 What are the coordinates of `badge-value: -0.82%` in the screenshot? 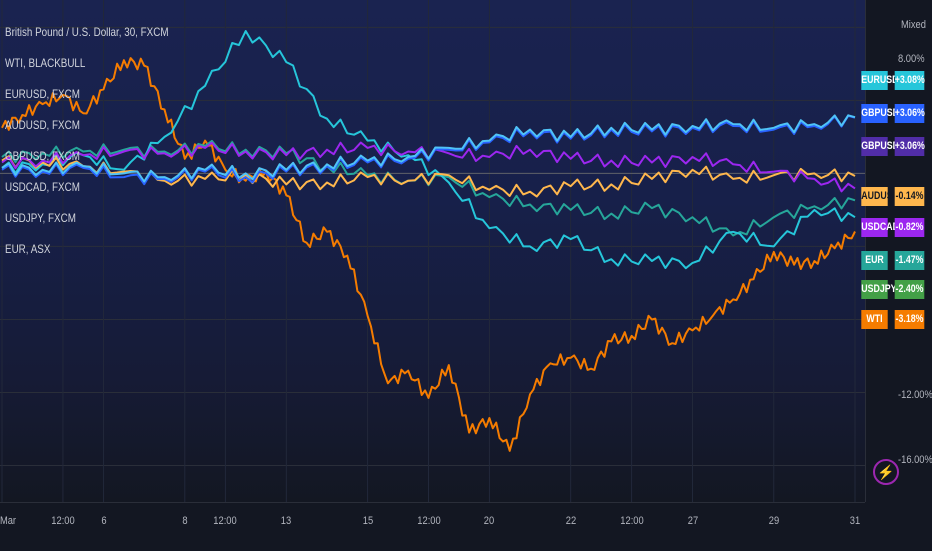 It's located at (909, 227).